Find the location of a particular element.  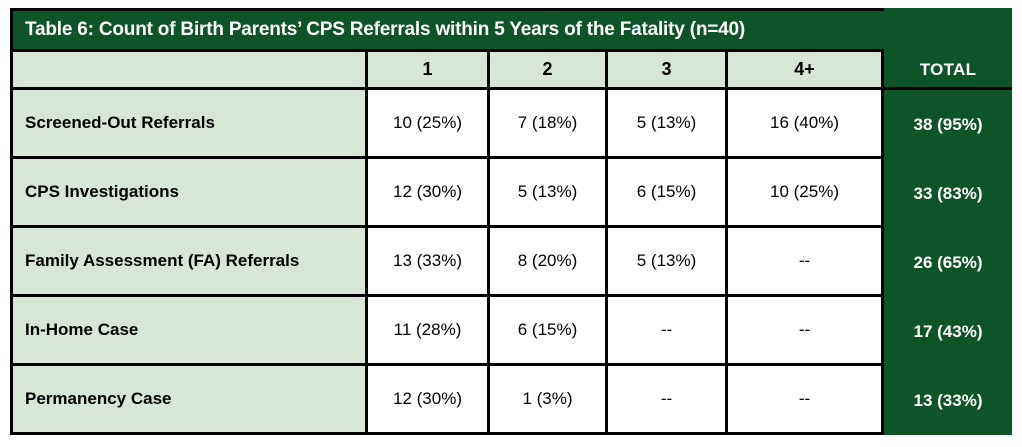

row-label-screened-out-referrals: Screened-Out Referrals is located at coordinates (189, 124).